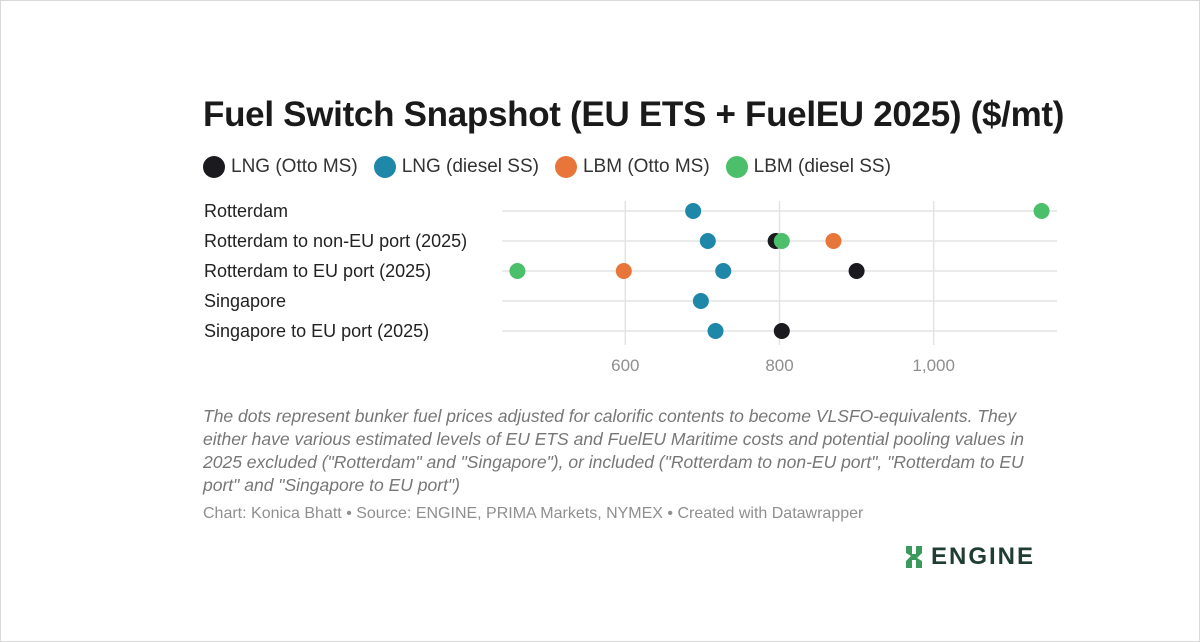 This screenshot has width=1200, height=642. I want to click on legend-label-lbm-otto: LBM (Otto MS), so click(646, 166).